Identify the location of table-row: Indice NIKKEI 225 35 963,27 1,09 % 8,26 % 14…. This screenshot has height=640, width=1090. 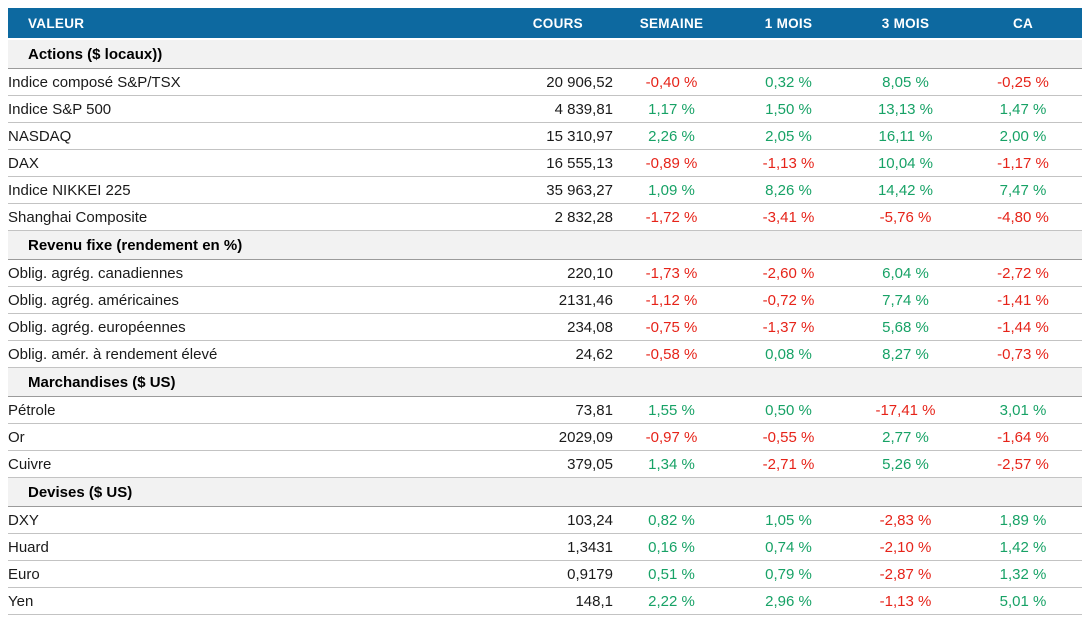
(545, 190).